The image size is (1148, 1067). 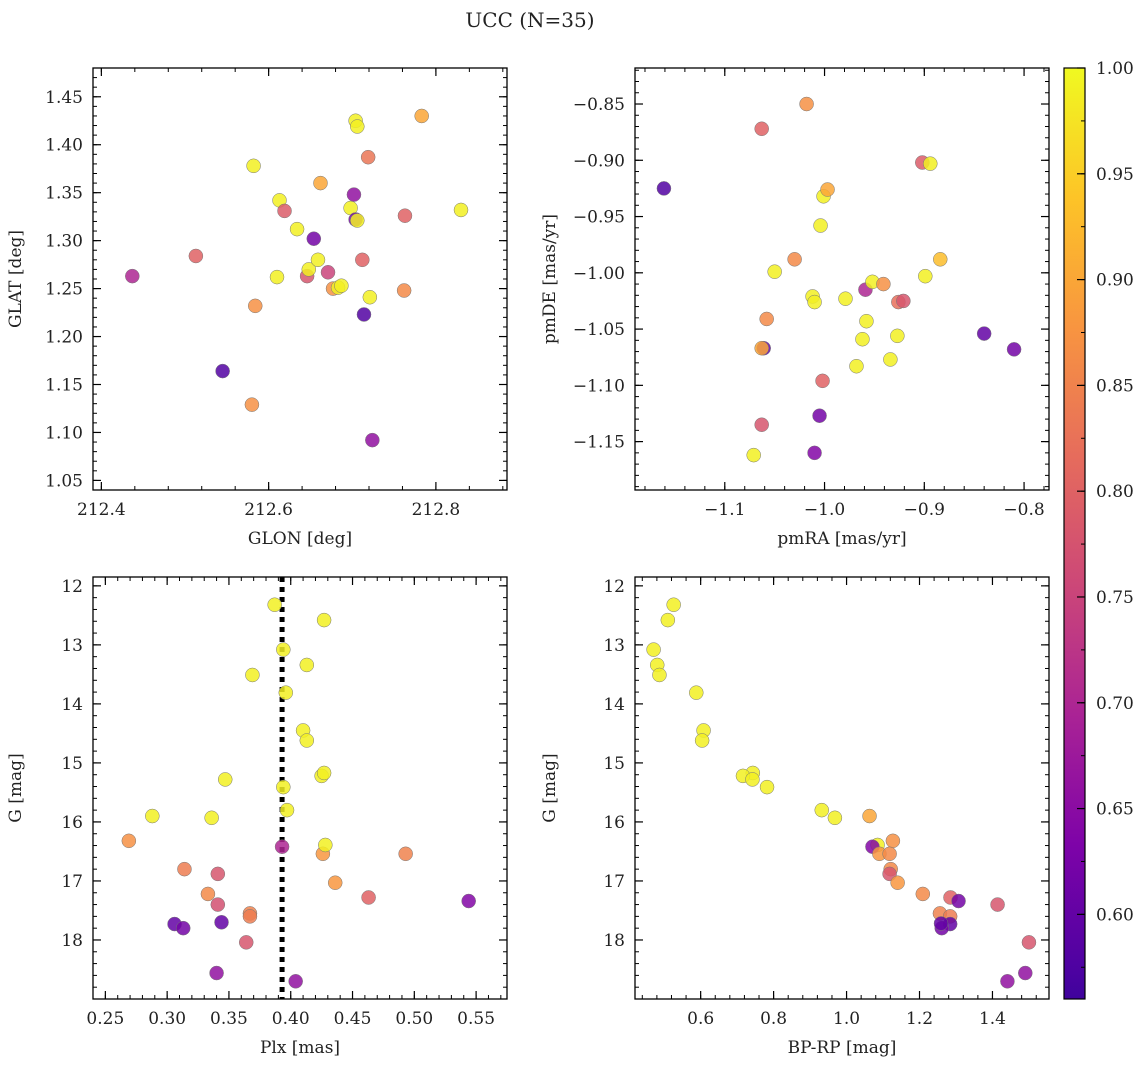 What do you see at coordinates (64, 98) in the screenshot?
I see `y-tick-label: 1.45` at bounding box center [64, 98].